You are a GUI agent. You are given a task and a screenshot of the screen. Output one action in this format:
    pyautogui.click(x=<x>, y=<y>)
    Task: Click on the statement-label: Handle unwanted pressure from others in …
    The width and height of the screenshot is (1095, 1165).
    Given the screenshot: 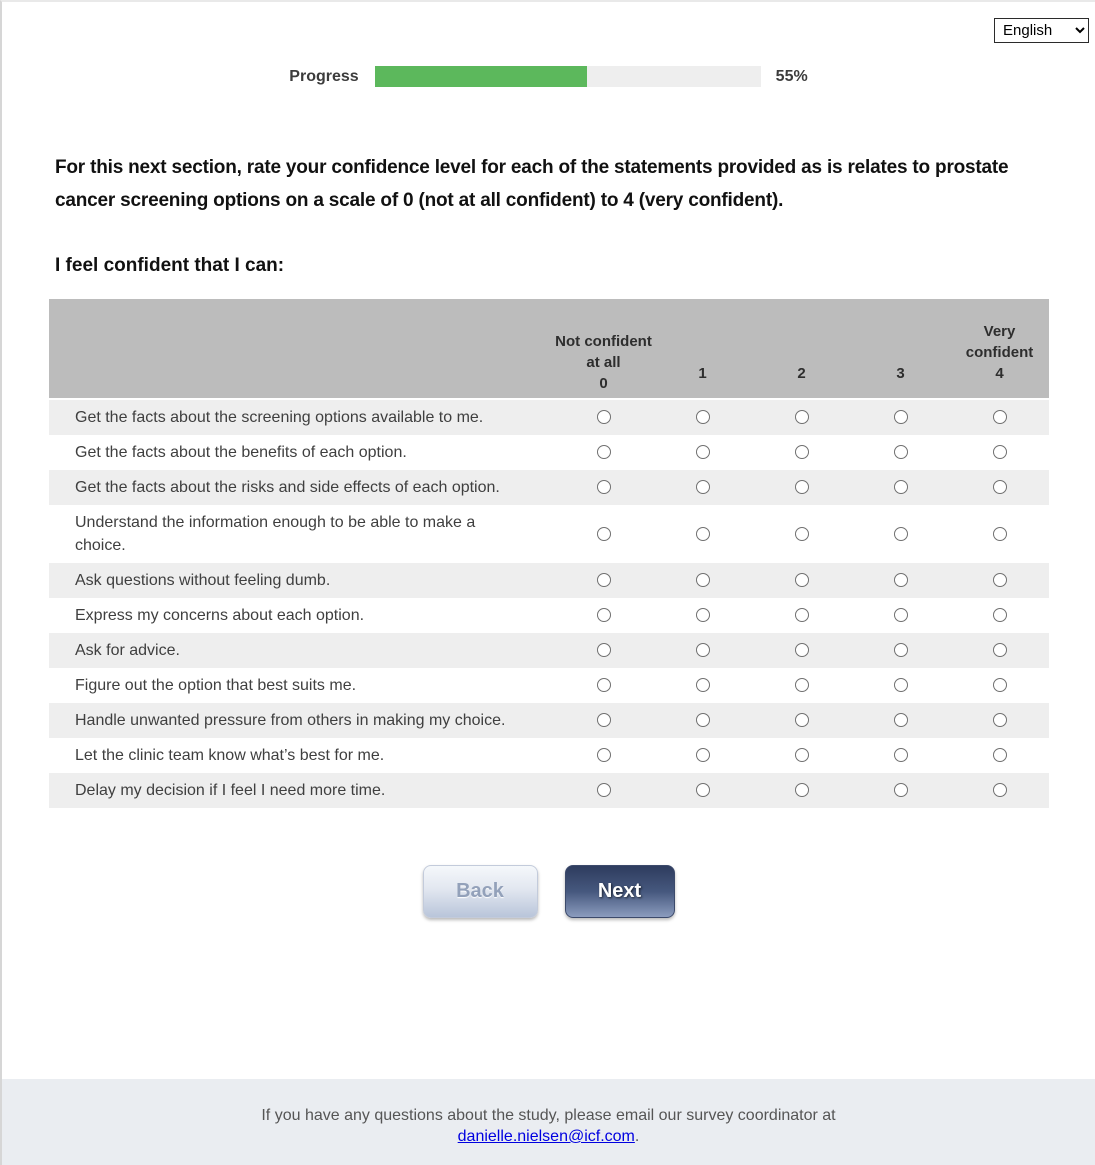 What is the action you would take?
    pyautogui.click(x=301, y=720)
    